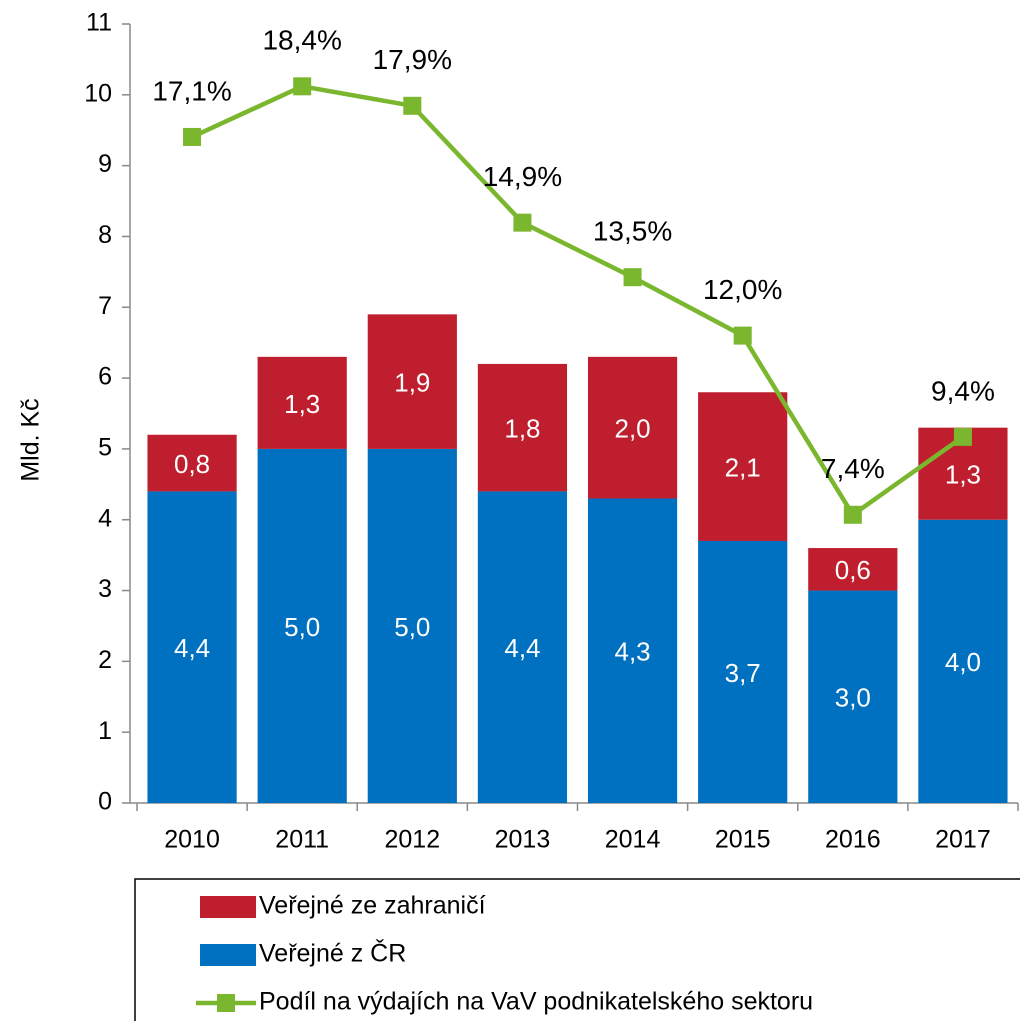 Image resolution: width=1020 pixels, height=1021 pixels. What do you see at coordinates (105, 235) in the screenshot?
I see `y-tick-label: 8` at bounding box center [105, 235].